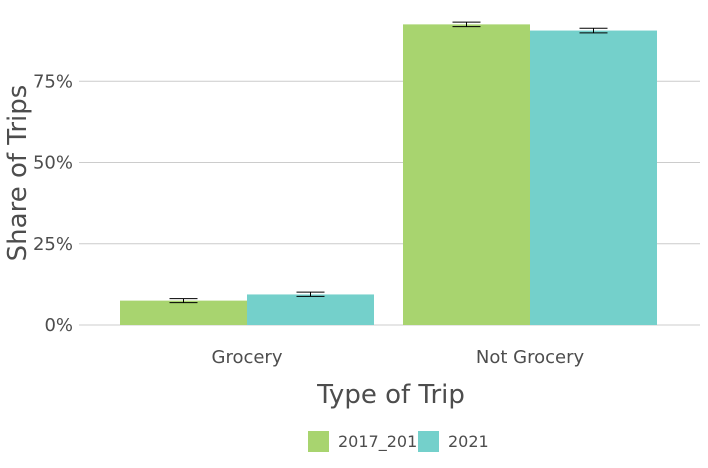 Image resolution: width=708 pixels, height=468 pixels. Describe the element at coordinates (593, 178) in the screenshot. I see `bar-not-grocery-2021` at that location.